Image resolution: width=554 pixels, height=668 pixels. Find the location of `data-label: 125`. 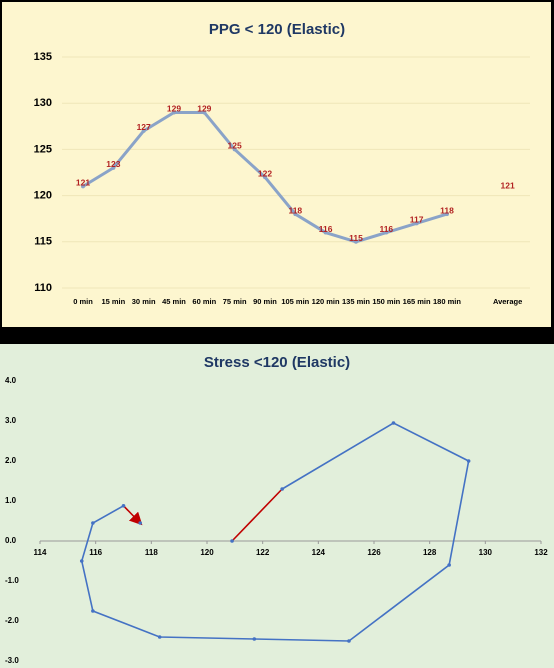

data-label: 125 is located at coordinates (235, 146).